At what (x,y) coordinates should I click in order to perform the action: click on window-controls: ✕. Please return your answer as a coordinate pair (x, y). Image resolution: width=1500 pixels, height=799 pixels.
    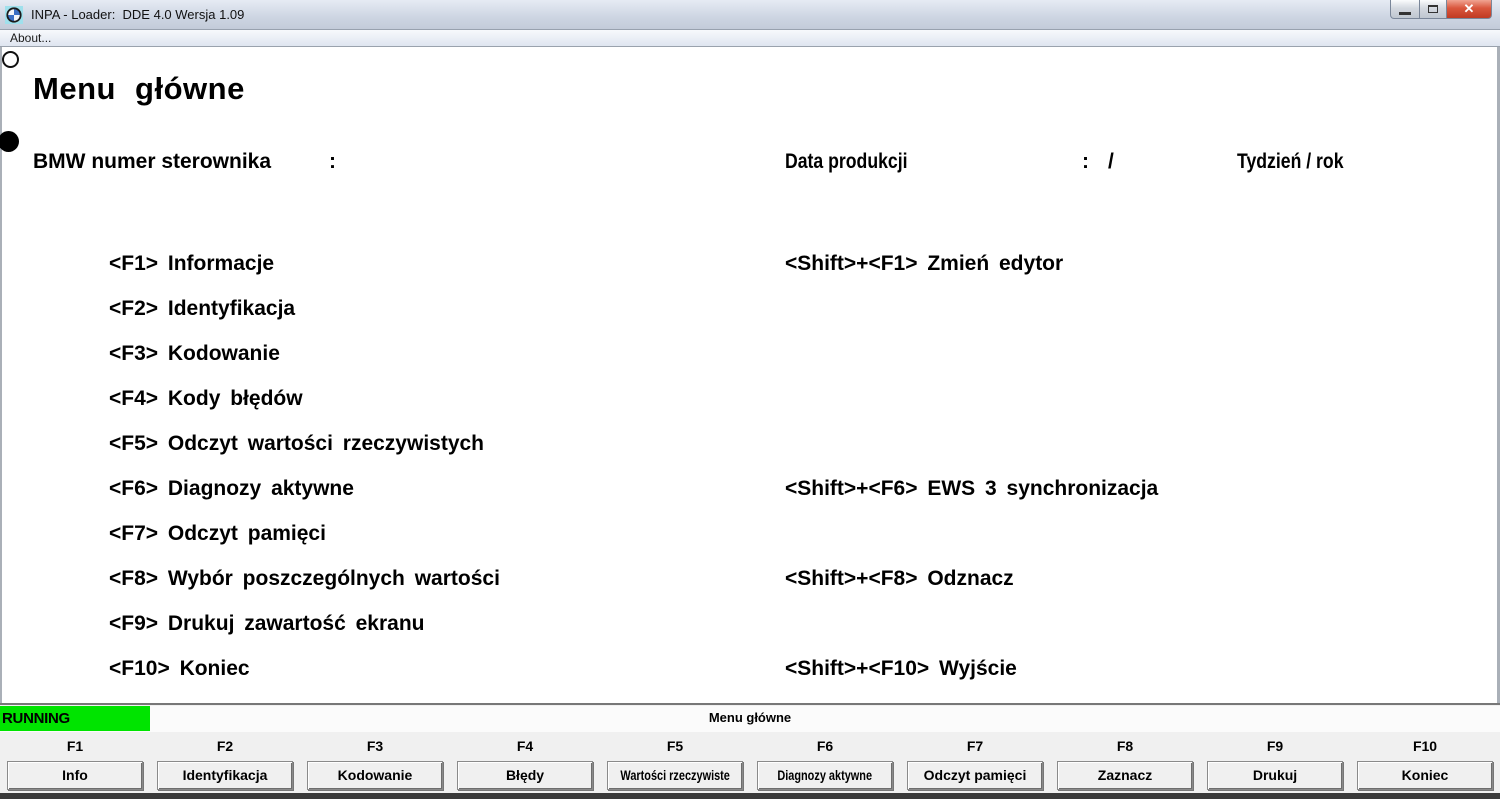
    Looking at the image, I should click on (1441, 9).